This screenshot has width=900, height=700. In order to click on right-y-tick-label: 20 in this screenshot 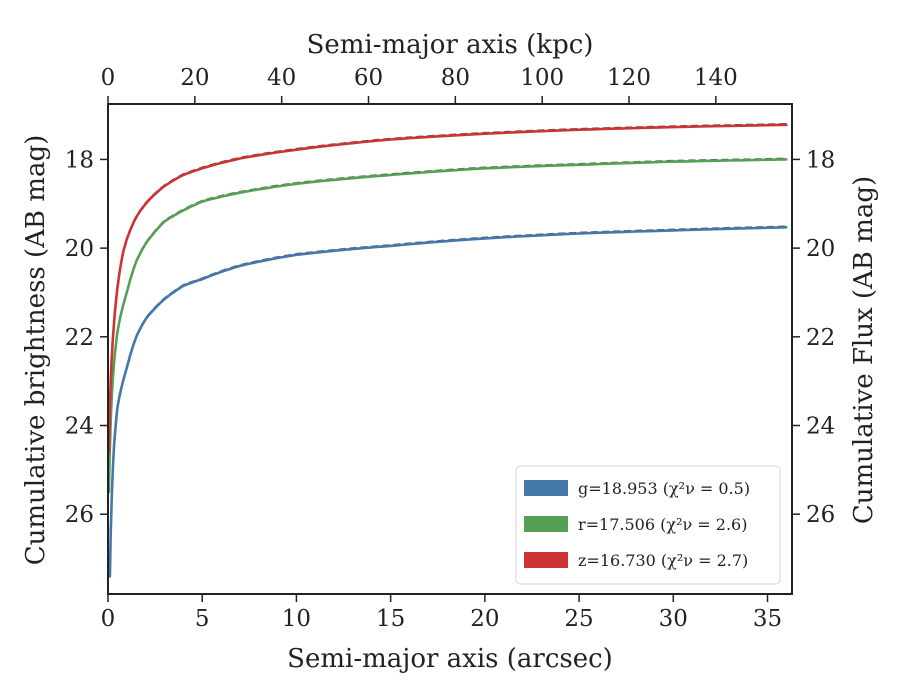, I will do `click(820, 249)`.